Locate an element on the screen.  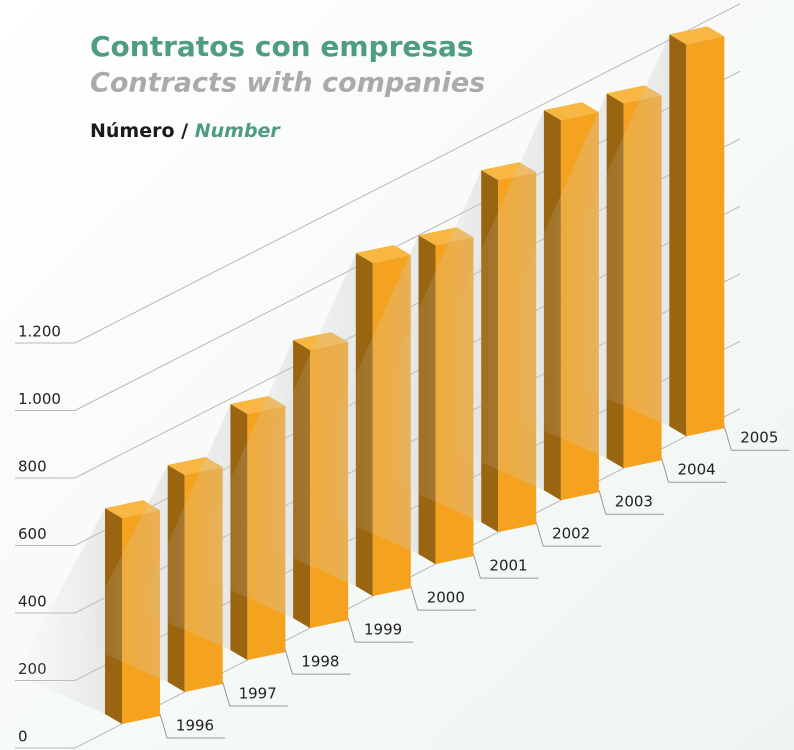
chart-subtitle: Contracts with companies is located at coordinates (287, 83).